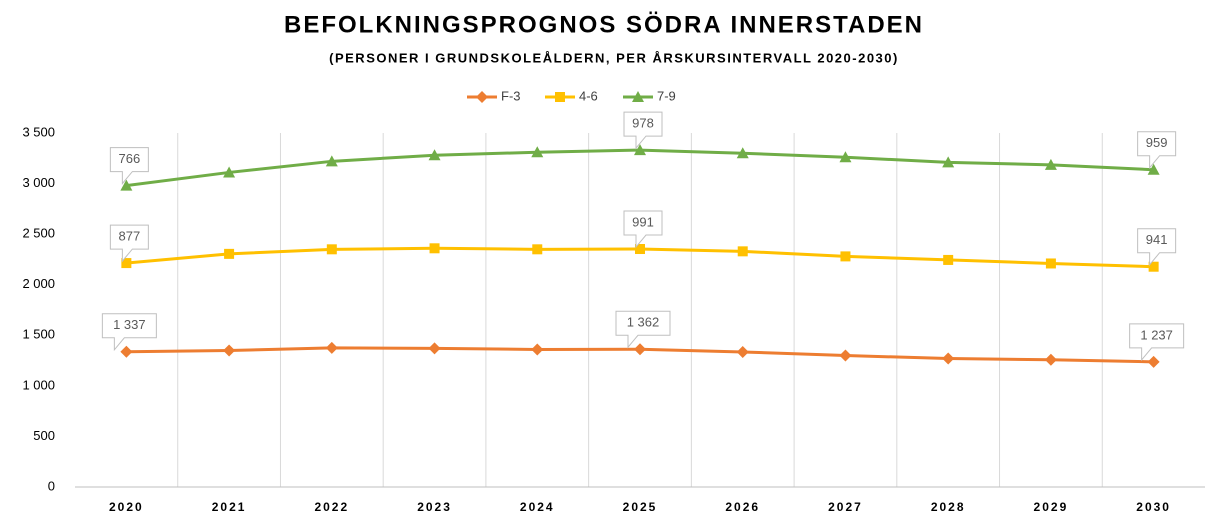 The height and width of the screenshot is (522, 1209). I want to click on x-tick-label: 2023, so click(434, 507).